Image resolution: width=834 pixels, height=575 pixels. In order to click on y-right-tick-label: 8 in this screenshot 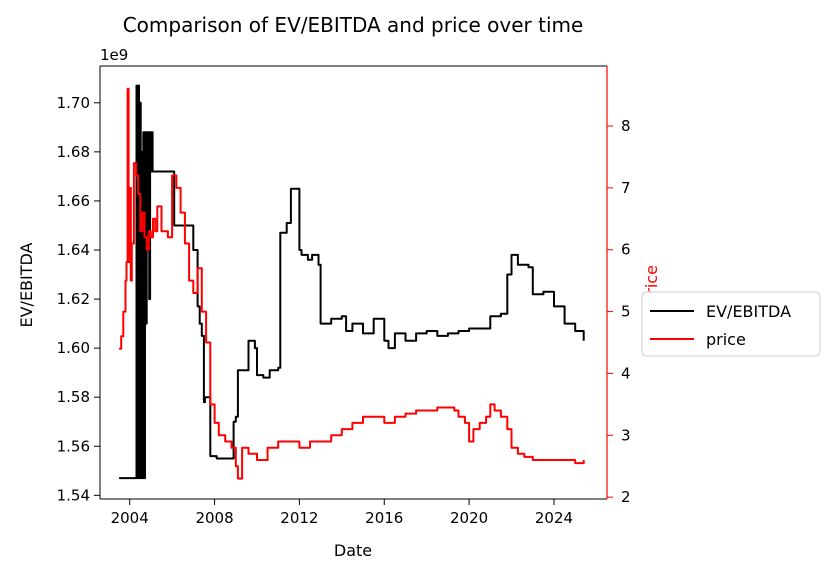, I will do `click(626, 126)`.